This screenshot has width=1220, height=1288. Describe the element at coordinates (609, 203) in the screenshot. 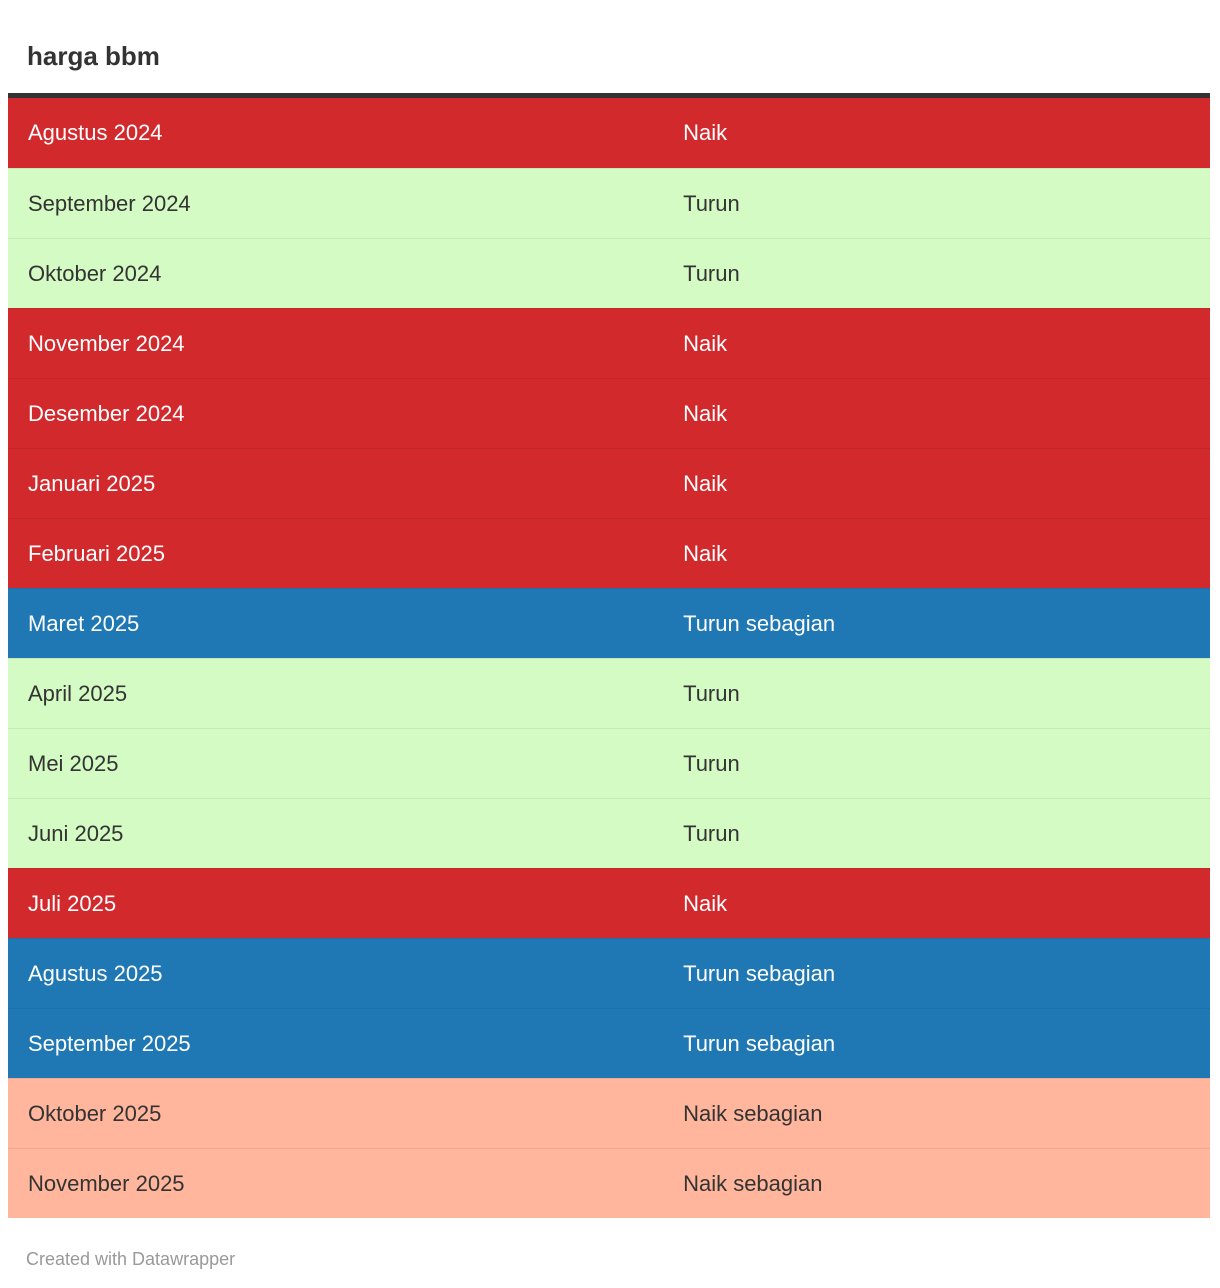

I see `table-row: September 2024 Turun` at that location.